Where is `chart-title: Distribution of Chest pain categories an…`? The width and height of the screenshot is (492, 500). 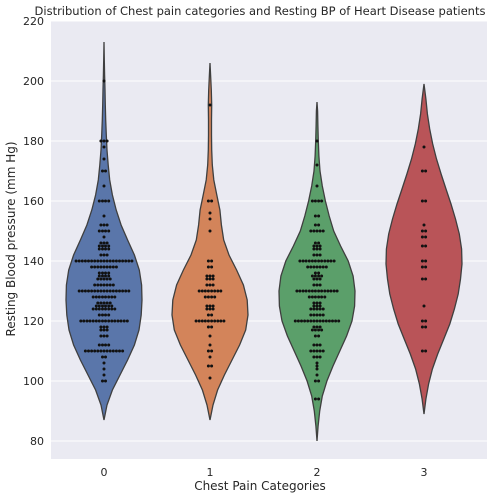 chart-title: Distribution of Chest pain categories an… is located at coordinates (260, 11).